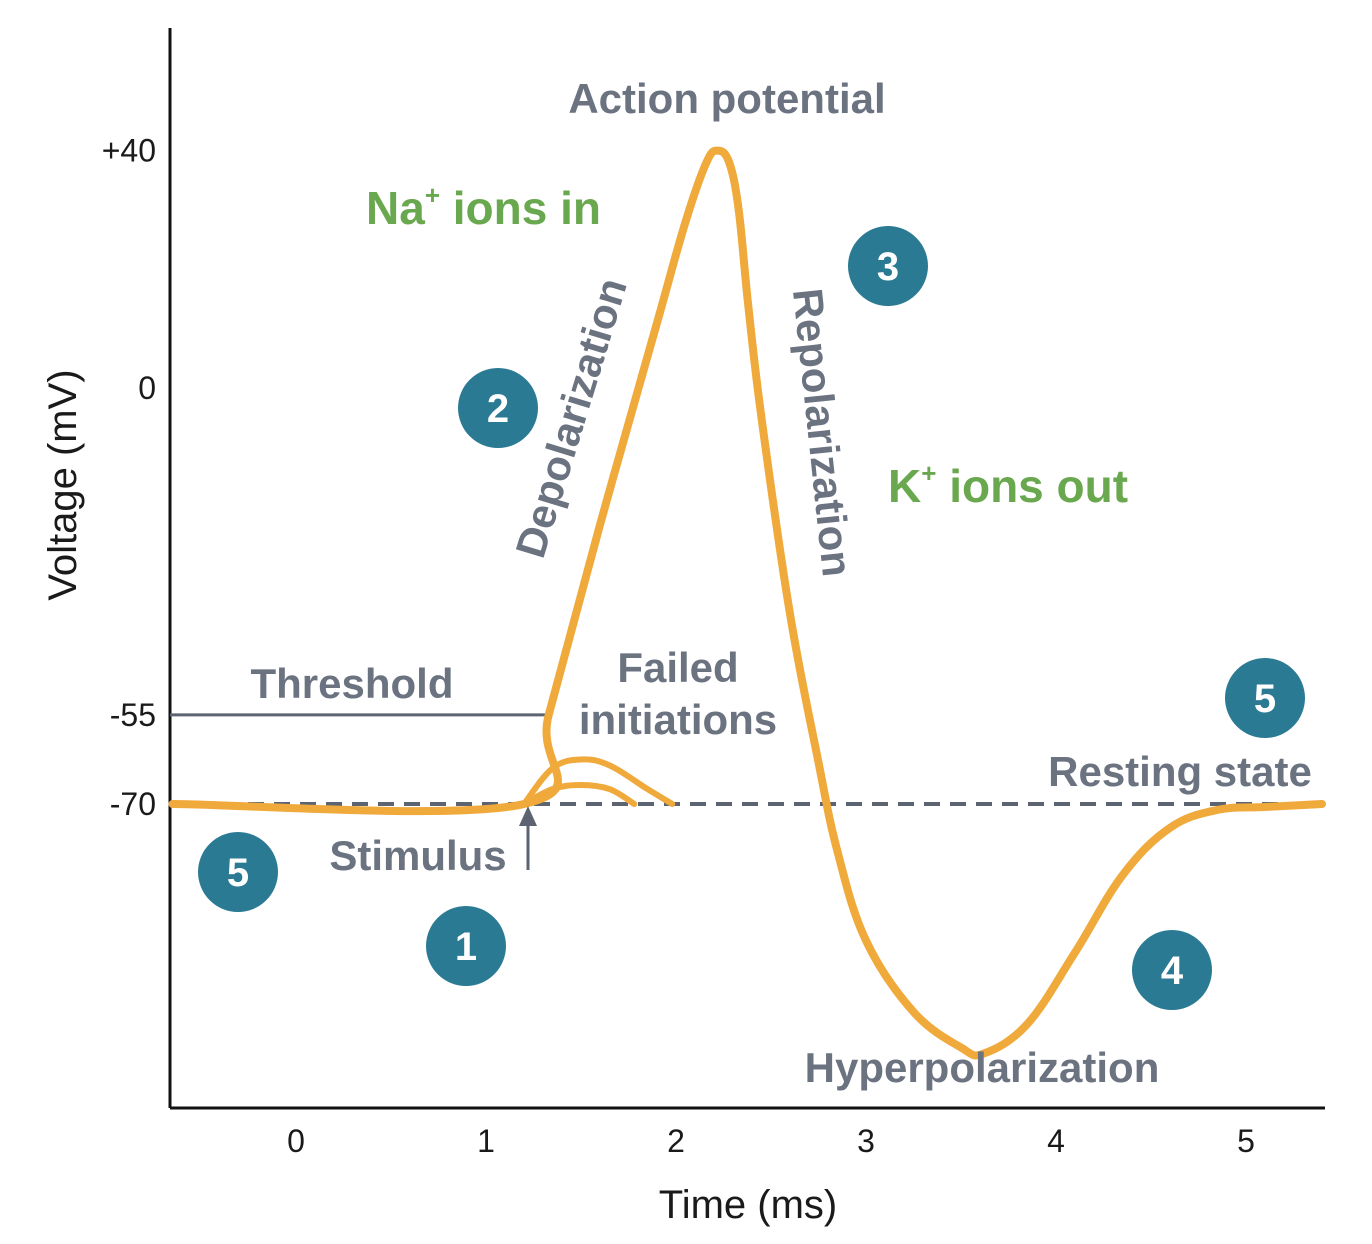  Describe the element at coordinates (296, 1141) in the screenshot. I see `x-tick-label: 0` at that location.